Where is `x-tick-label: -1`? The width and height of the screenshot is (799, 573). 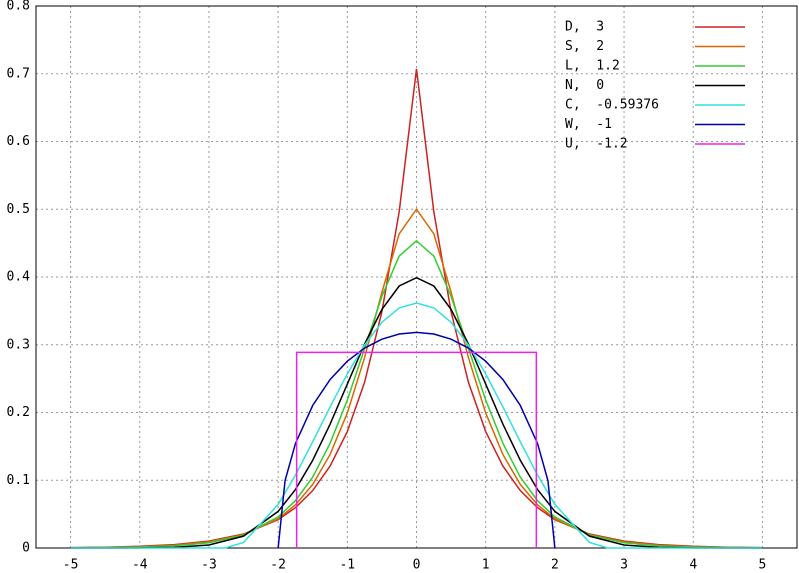
x-tick-label: -1 is located at coordinates (347, 565).